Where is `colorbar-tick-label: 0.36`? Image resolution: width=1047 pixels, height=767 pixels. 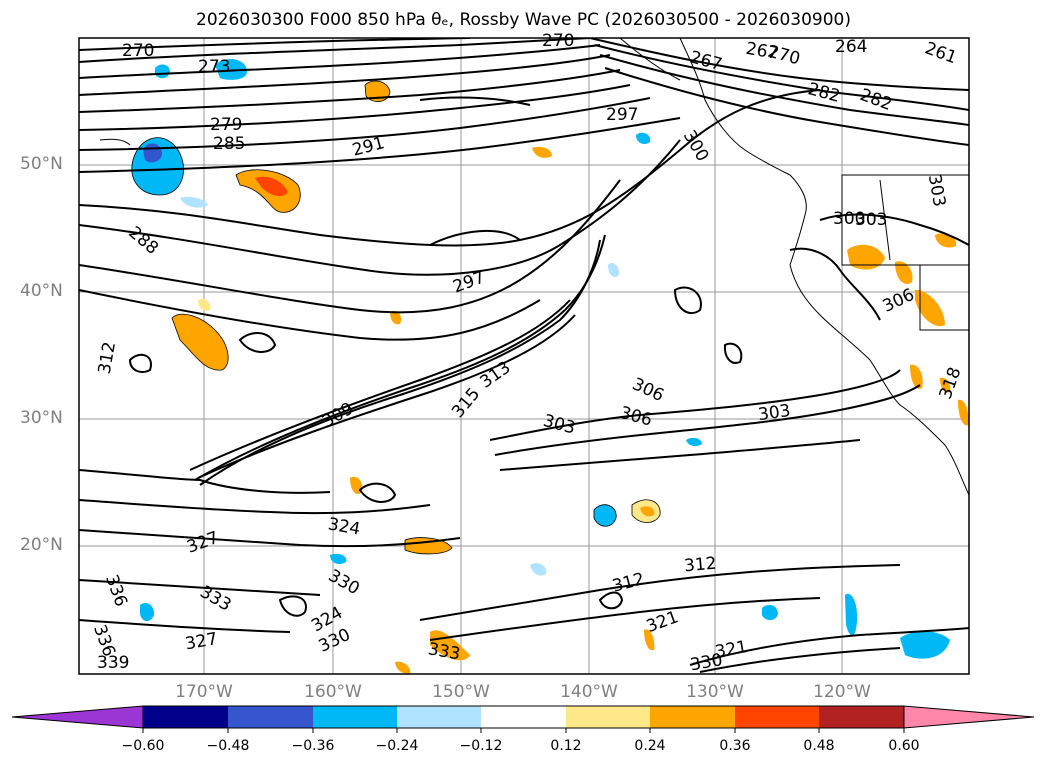
colorbar-tick-label: 0.36 is located at coordinates (735, 746).